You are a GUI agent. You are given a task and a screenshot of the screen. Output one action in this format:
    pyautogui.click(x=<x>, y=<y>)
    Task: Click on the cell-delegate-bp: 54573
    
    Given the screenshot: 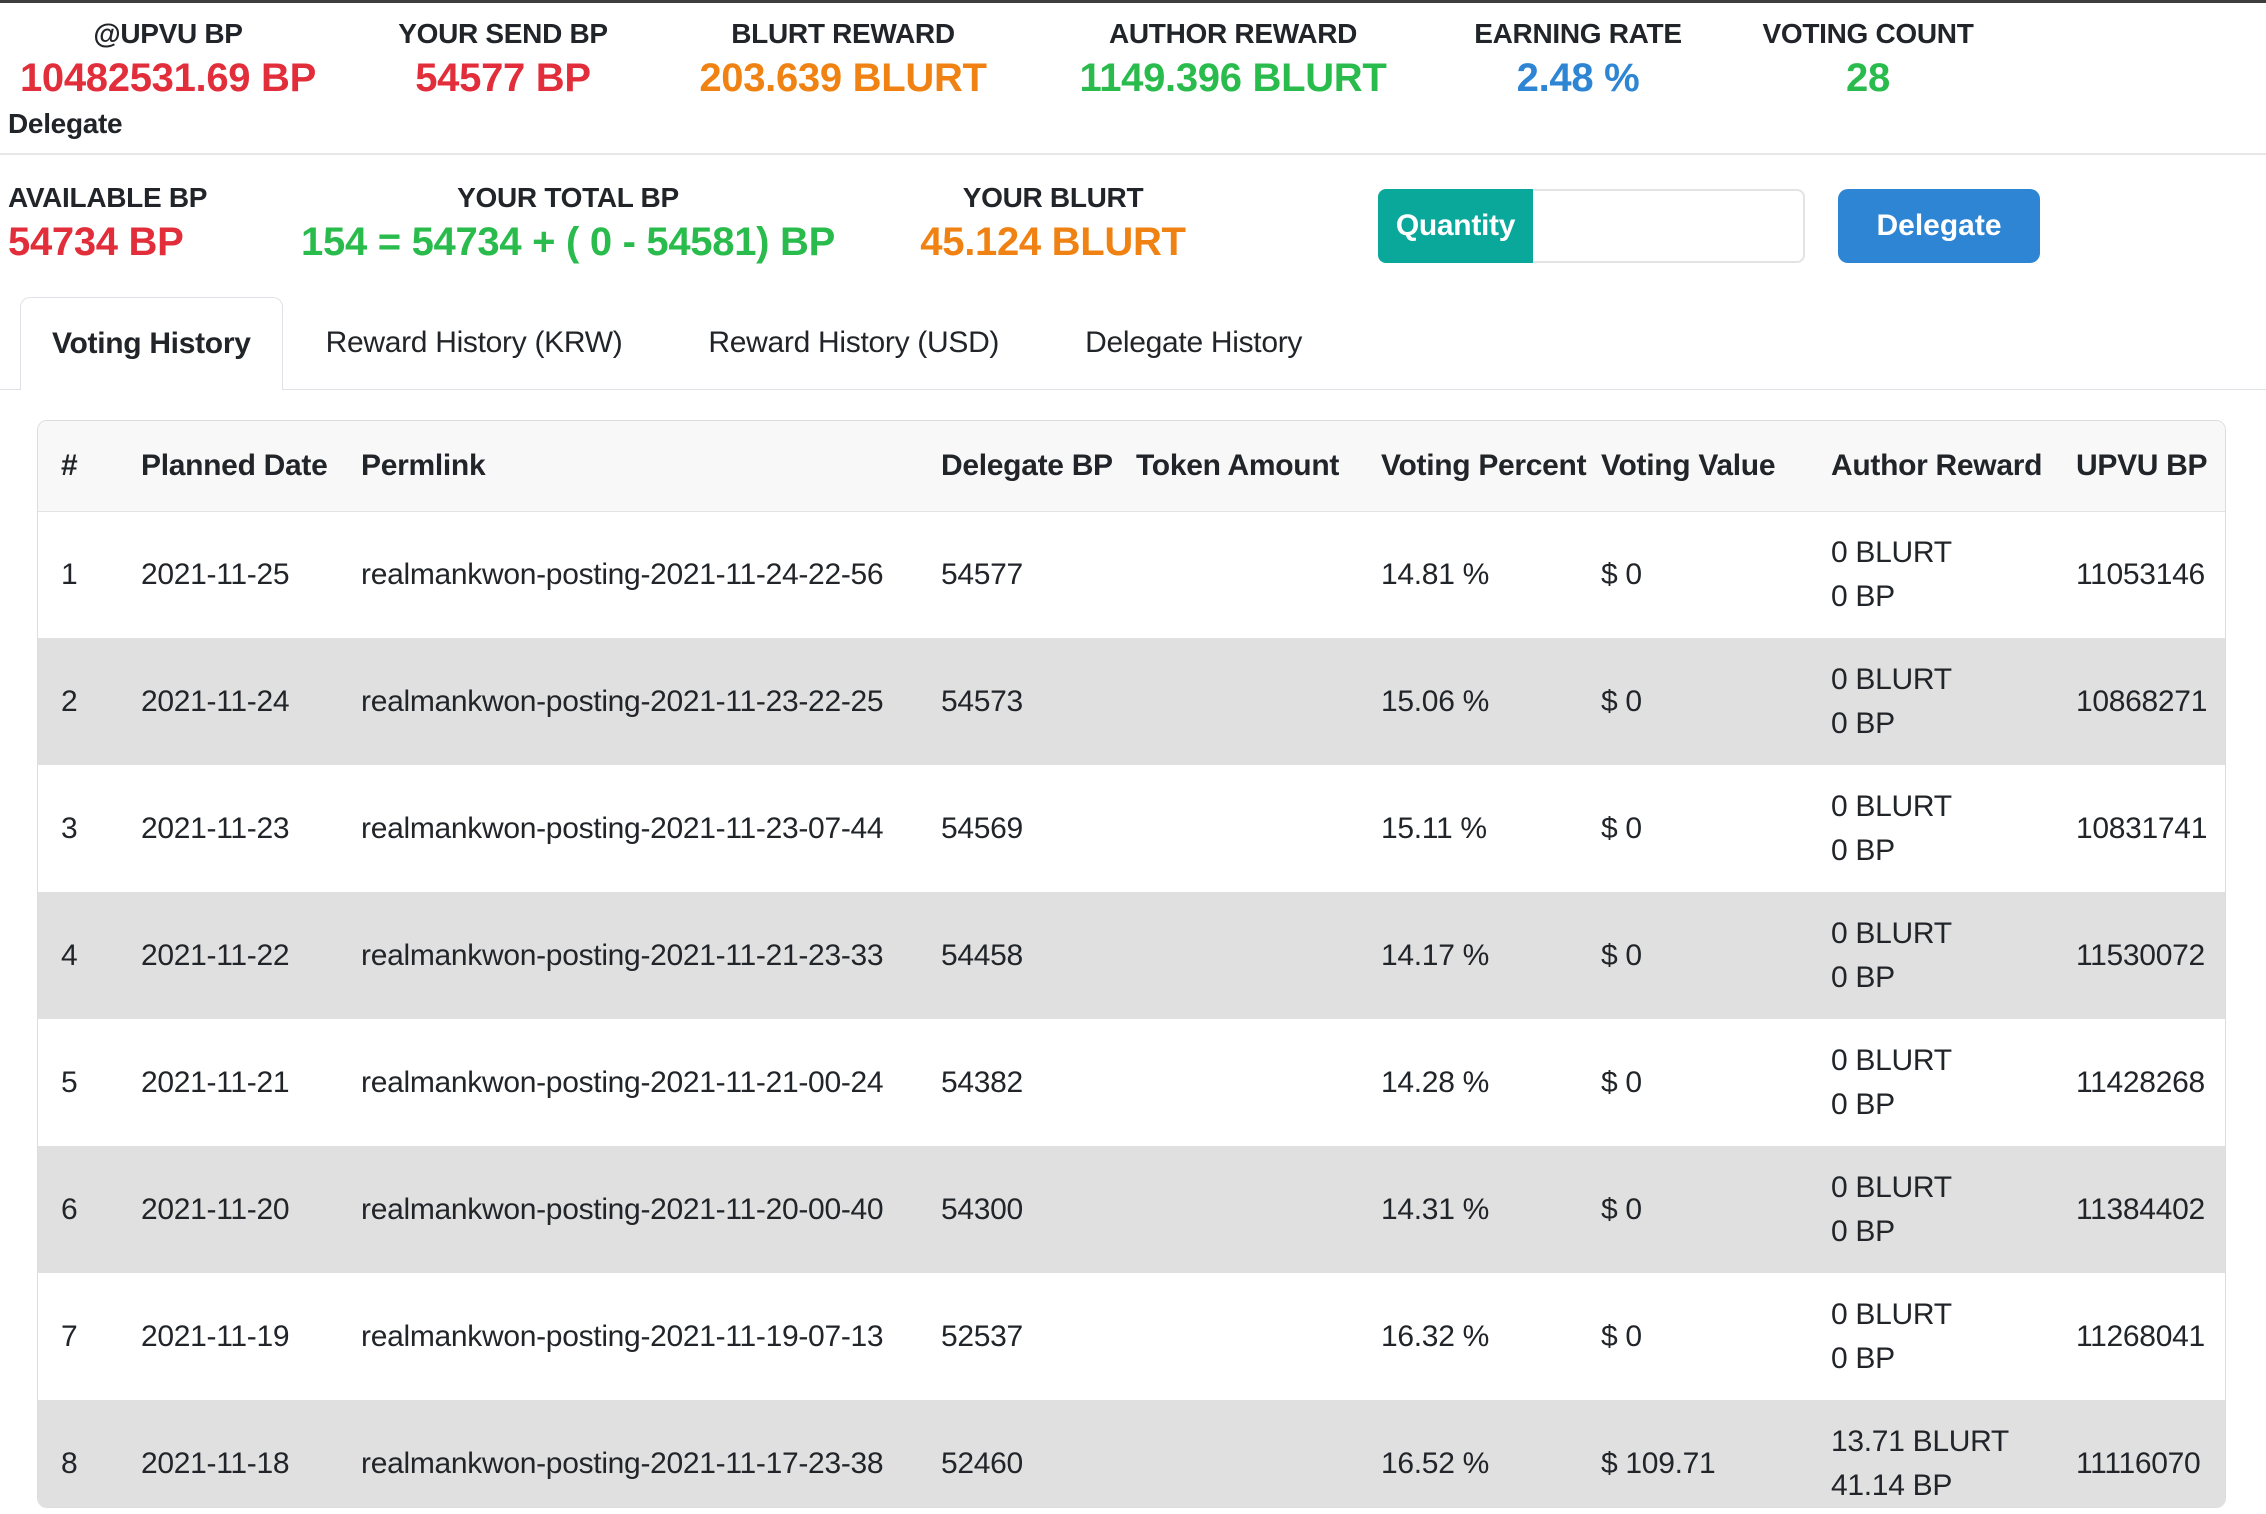 What is the action you would take?
    pyautogui.click(x=982, y=701)
    